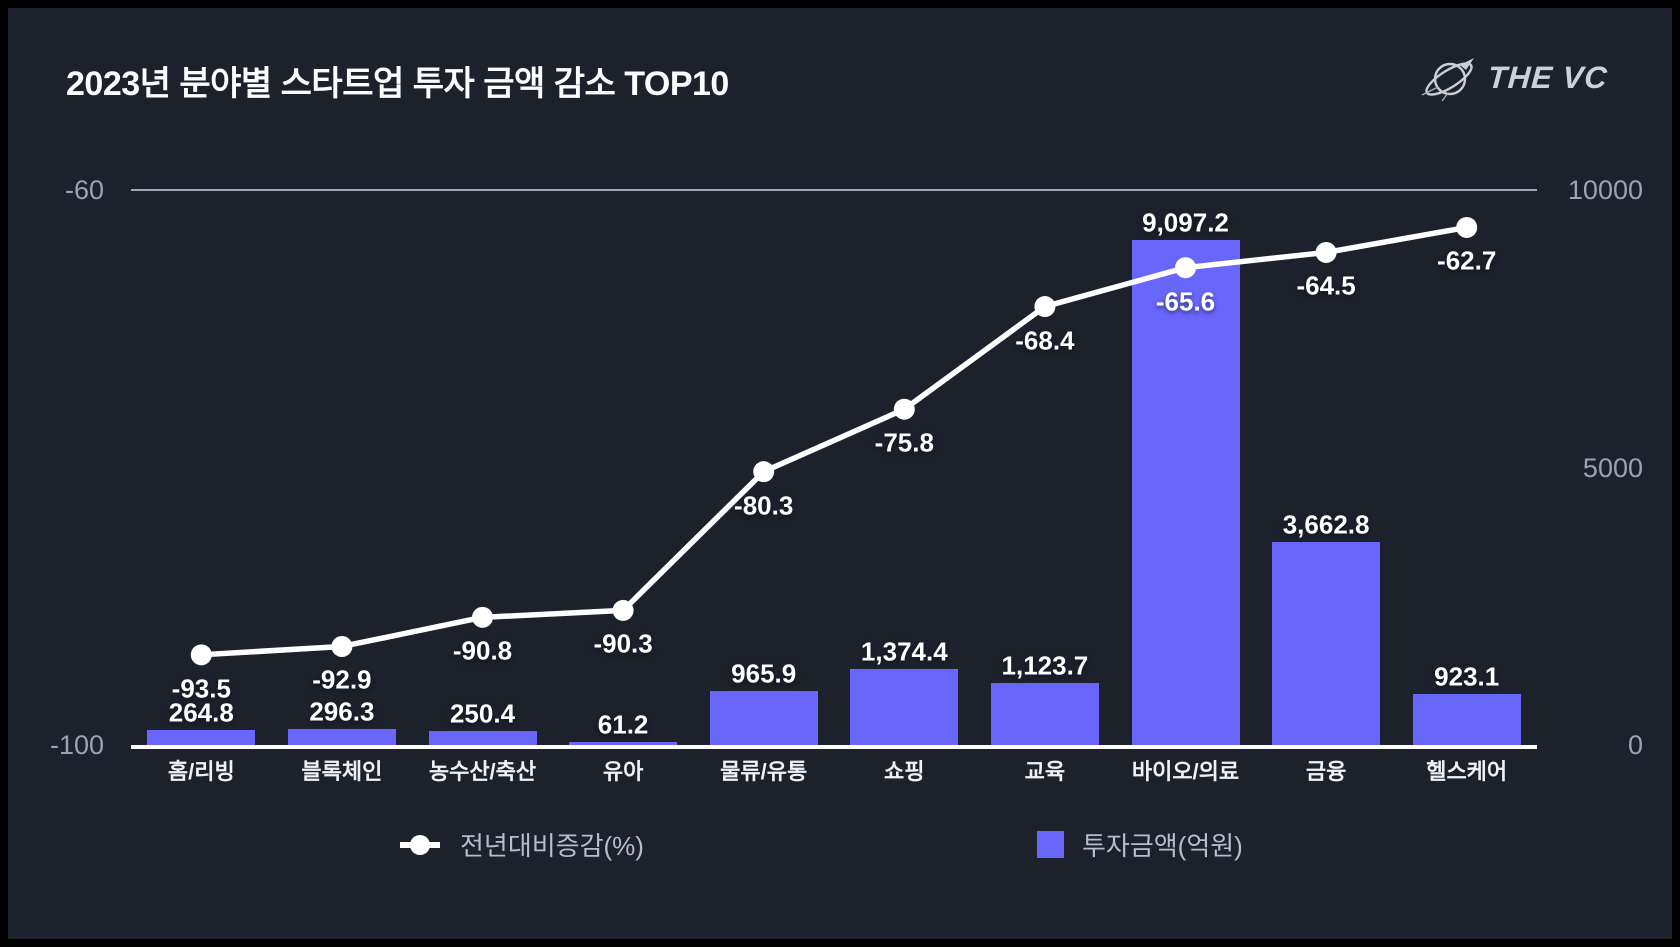 This screenshot has height=947, width=1680. I want to click on thevc-logo-orbit-icon, so click(1447, 80).